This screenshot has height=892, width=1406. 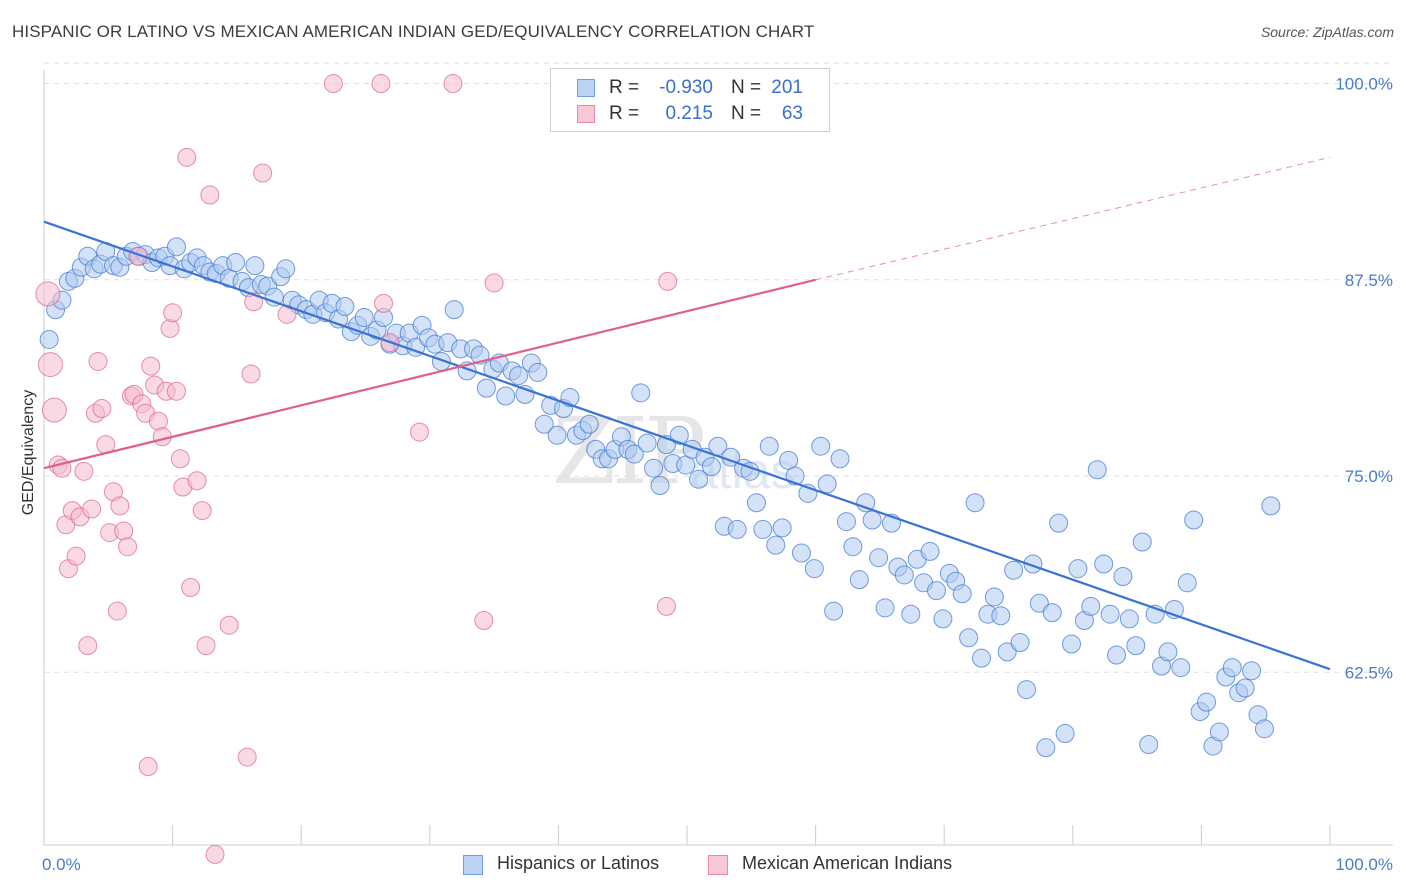 I want to click on legend-swatch-blue, so click(x=473, y=865).